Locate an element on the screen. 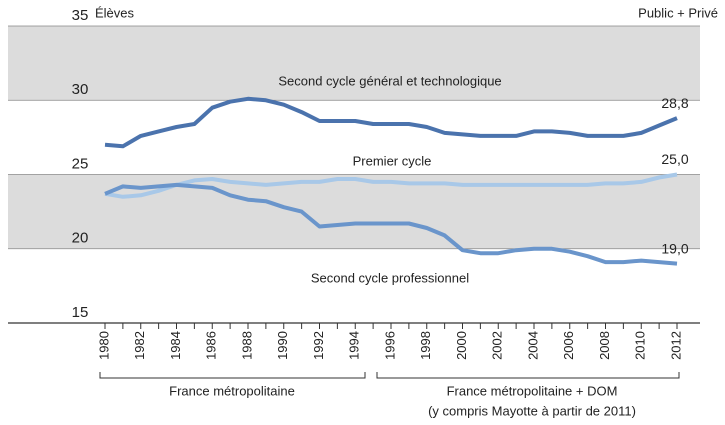 The height and width of the screenshot is (425, 725). y-tick-label: 25 is located at coordinates (80, 163).